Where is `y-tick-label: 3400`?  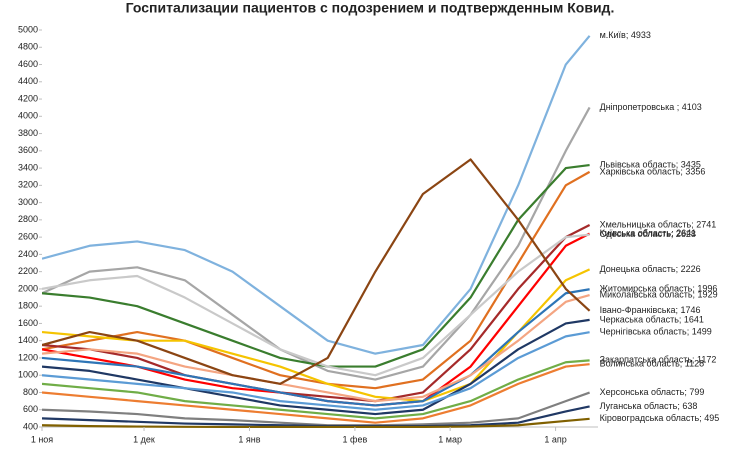
y-tick-label: 3400 is located at coordinates (28, 167).